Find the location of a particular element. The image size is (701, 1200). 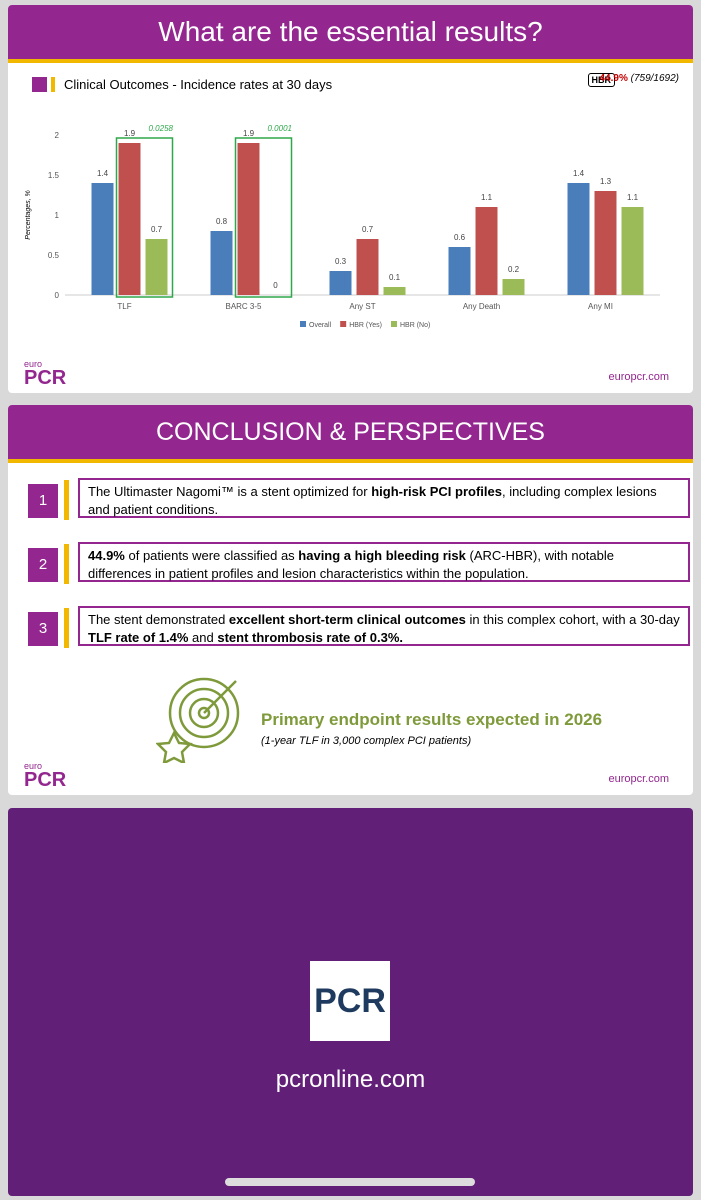

text-run: of patients were classified as is located at coordinates (211, 555).